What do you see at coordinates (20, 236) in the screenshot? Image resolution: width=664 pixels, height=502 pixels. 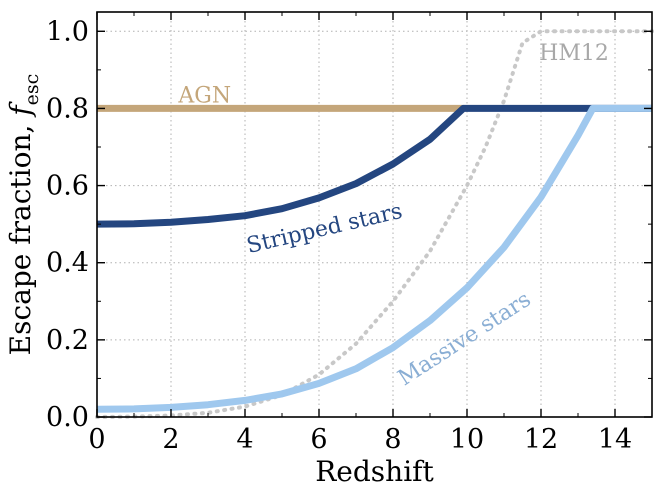 I see `y-axis-label-prefix: Escape fraction,` at bounding box center [20, 236].